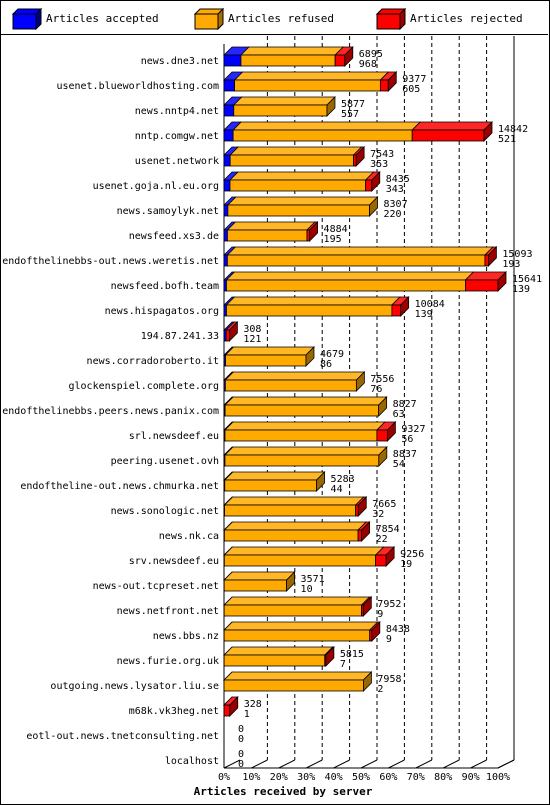 The height and width of the screenshot is (805, 550). What do you see at coordinates (430, 304) in the screenshot?
I see `total-value-label: 10084` at bounding box center [430, 304].